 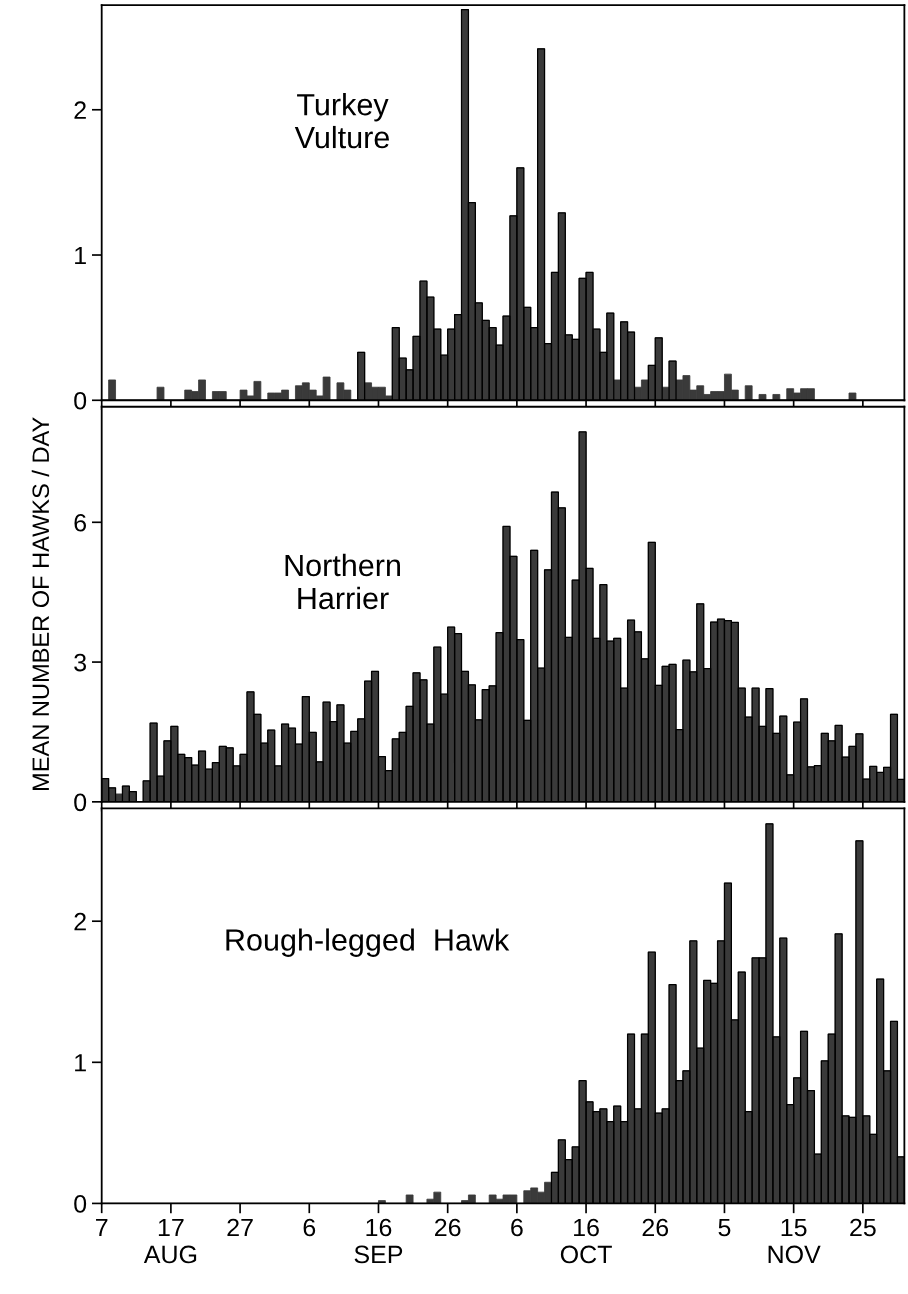 What do you see at coordinates (102, 1227) in the screenshot?
I see `x-tick-label: 7` at bounding box center [102, 1227].